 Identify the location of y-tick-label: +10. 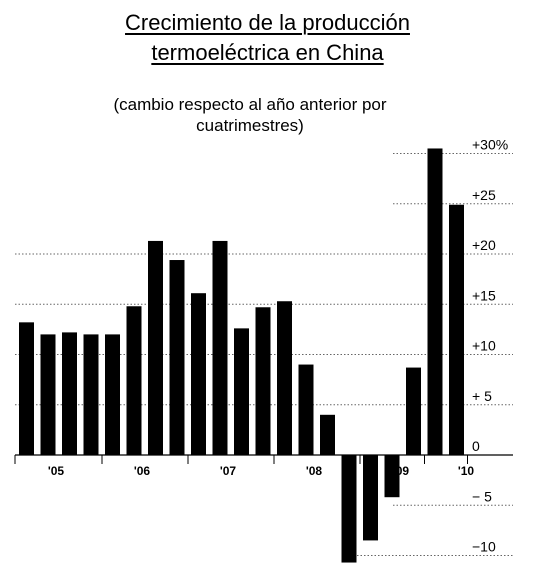
(484, 346).